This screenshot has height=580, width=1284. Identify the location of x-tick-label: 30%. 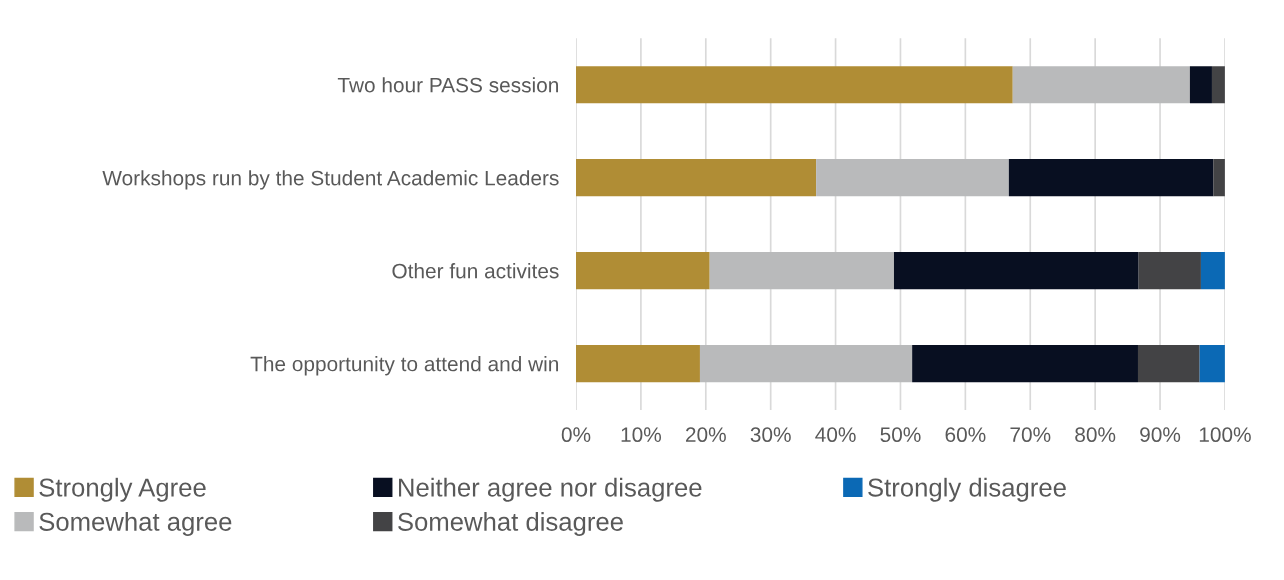
(770, 435).